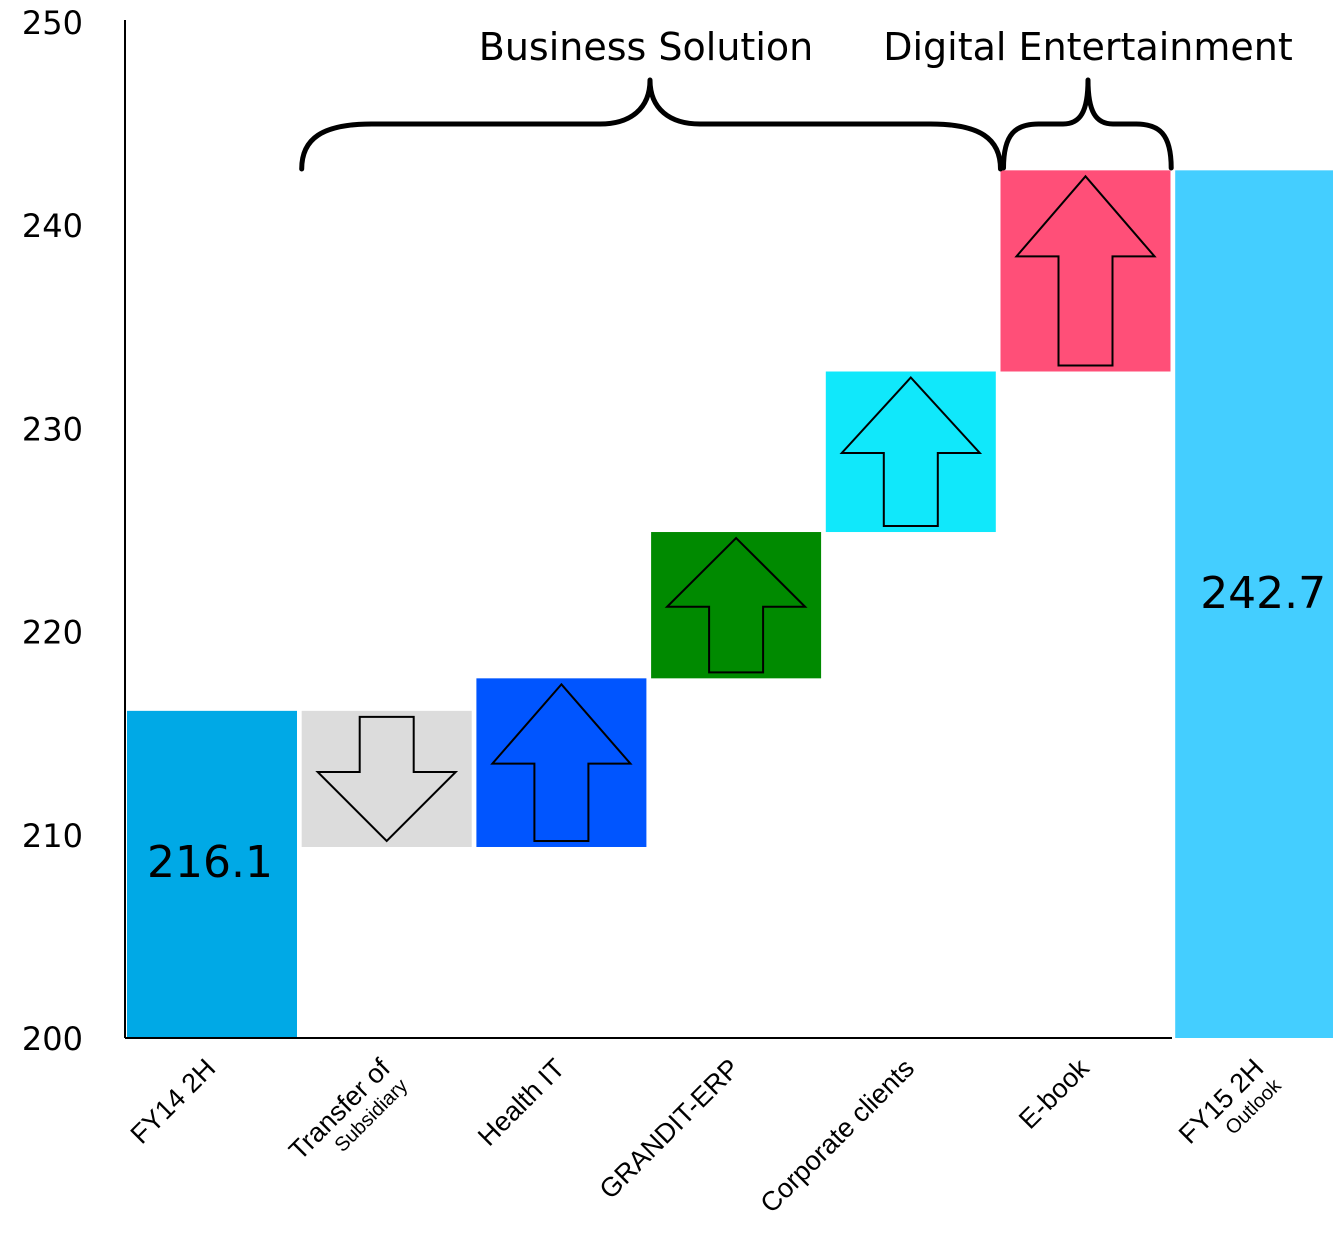  I want to click on group-braces: Business Solution Digital Entertainment, so click(796, 98).